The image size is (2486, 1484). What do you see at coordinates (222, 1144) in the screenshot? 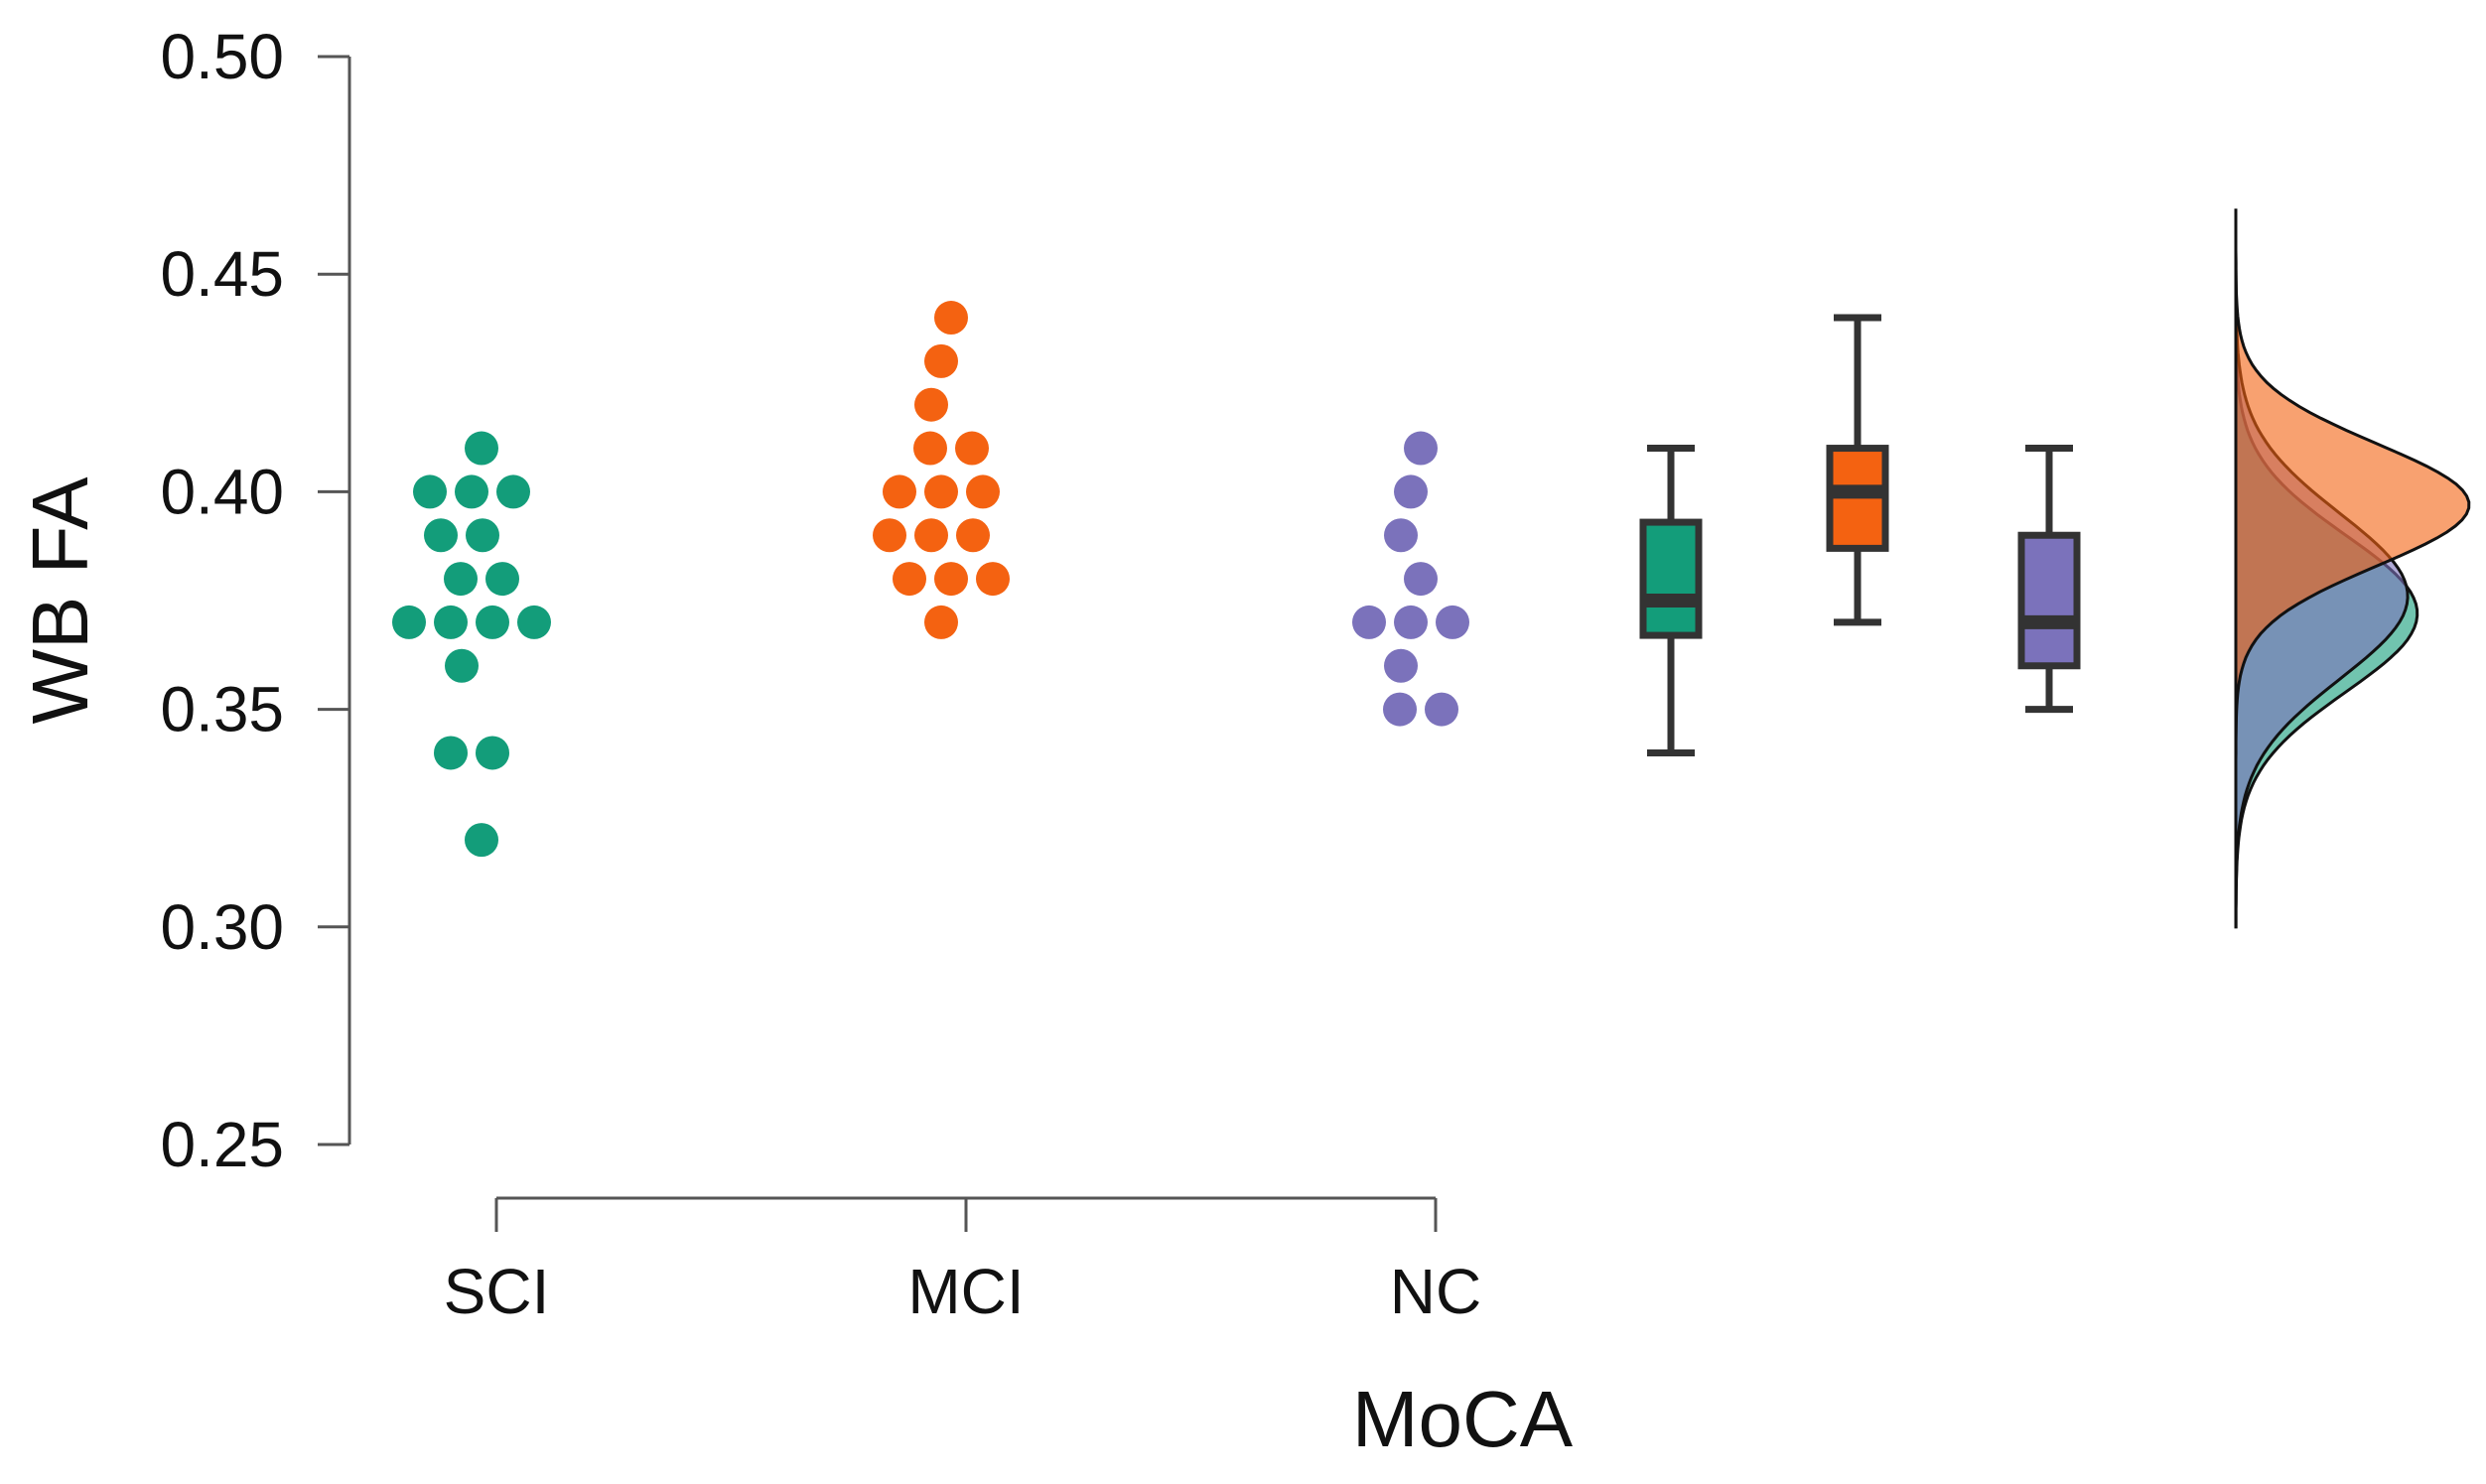
I see `y-tick-label: 0.25` at bounding box center [222, 1144].